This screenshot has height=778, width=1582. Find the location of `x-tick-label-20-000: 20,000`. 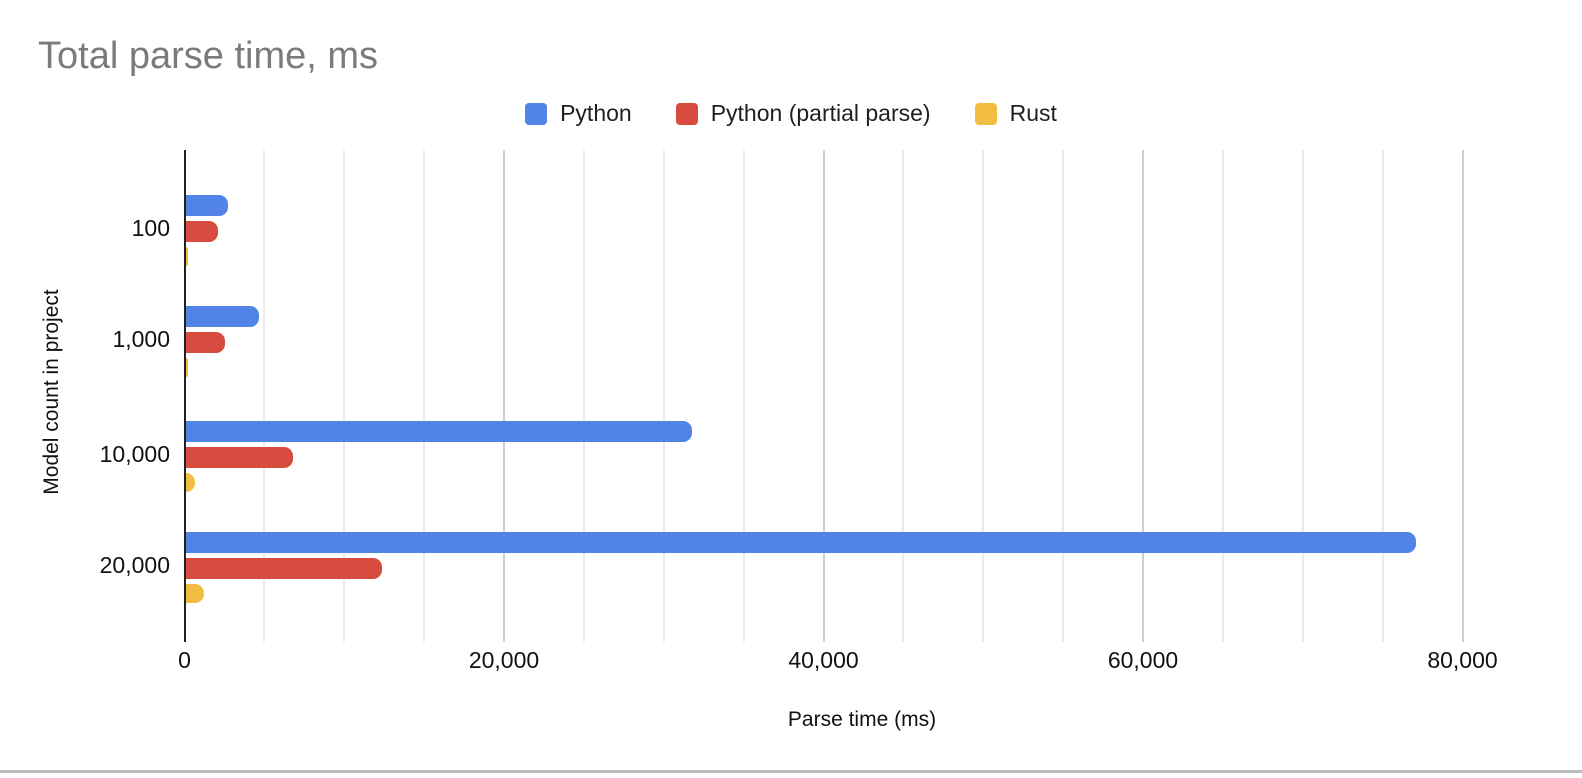

x-tick-label-20-000: 20,000 is located at coordinates (504, 660).